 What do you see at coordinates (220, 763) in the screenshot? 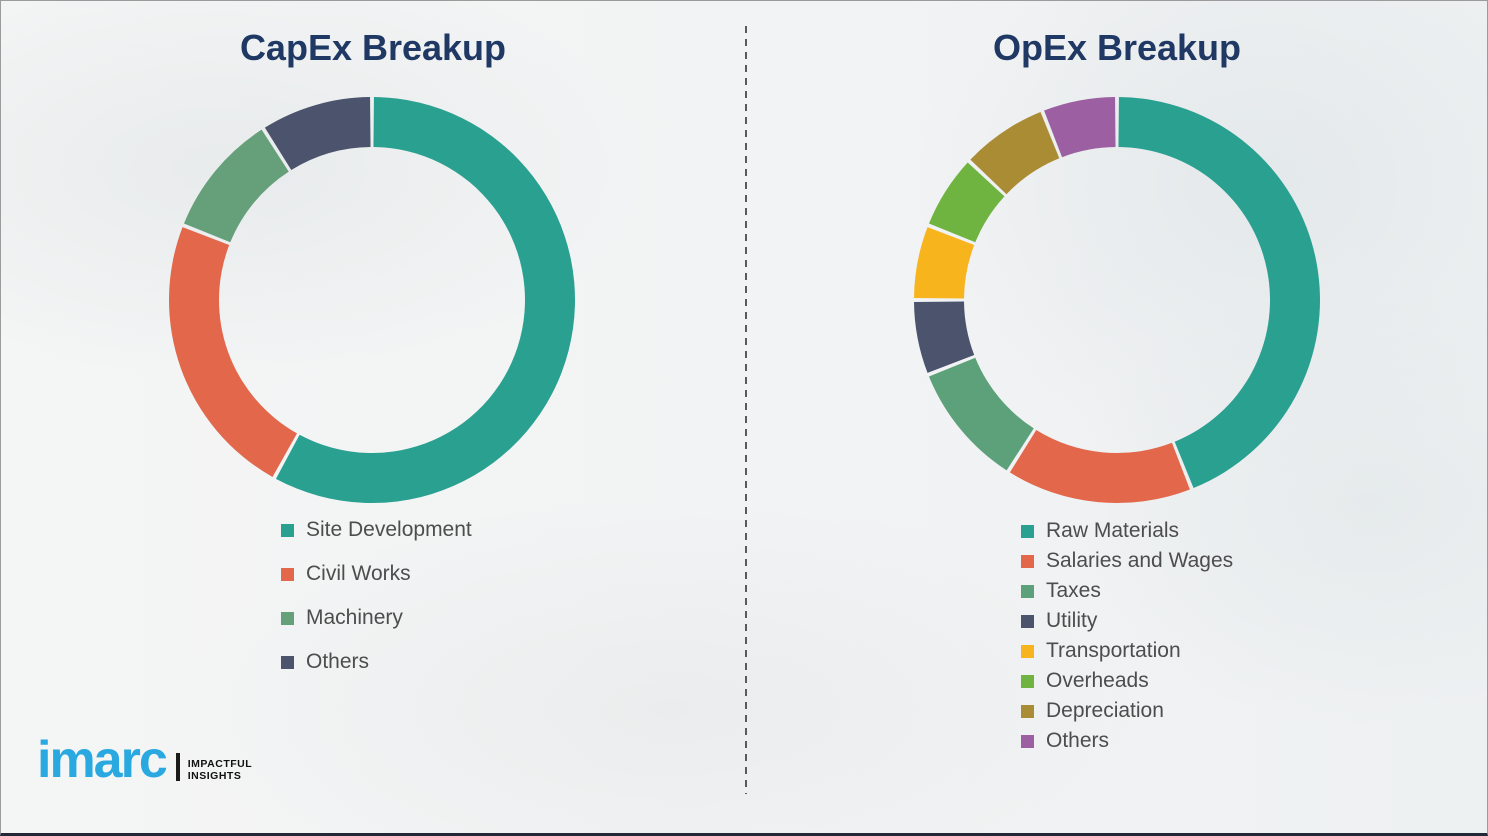
I see `tagline-line-1: IMPACTFUL` at bounding box center [220, 763].